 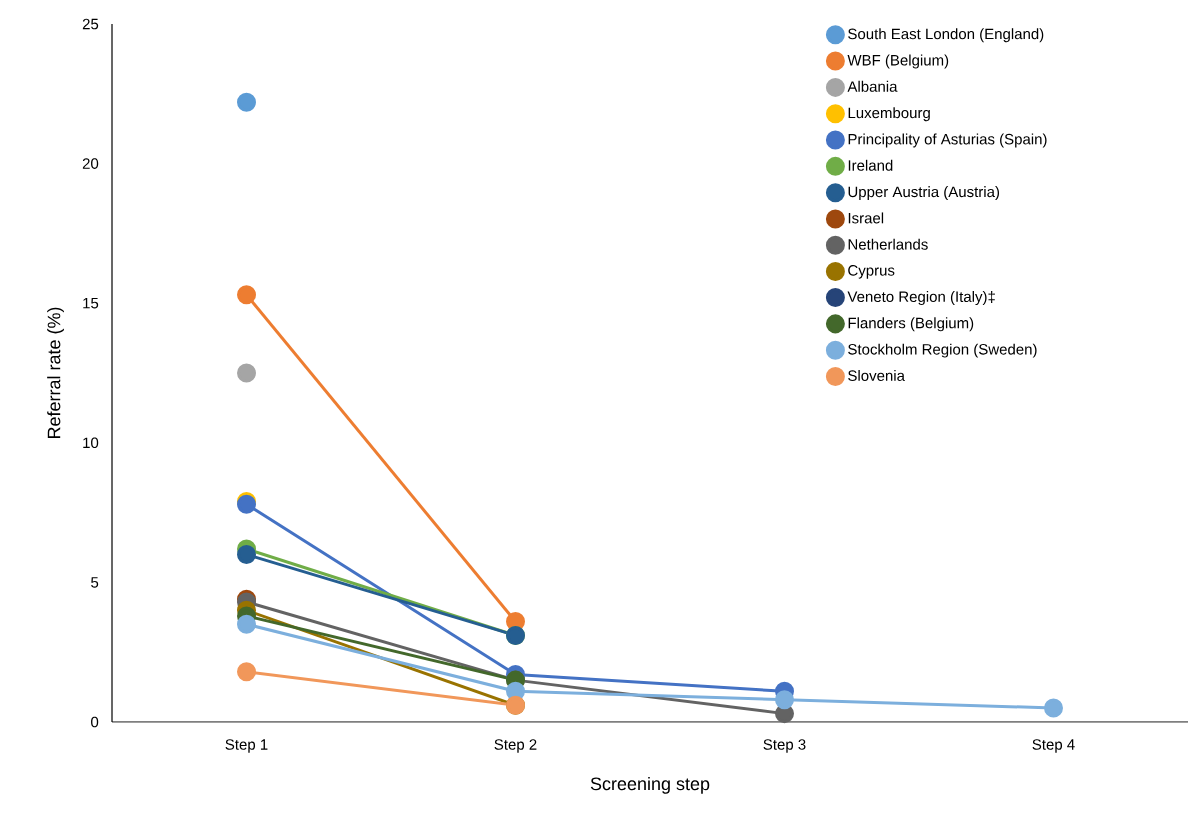 I want to click on x-tick-label: Step 3, so click(x=784, y=746).